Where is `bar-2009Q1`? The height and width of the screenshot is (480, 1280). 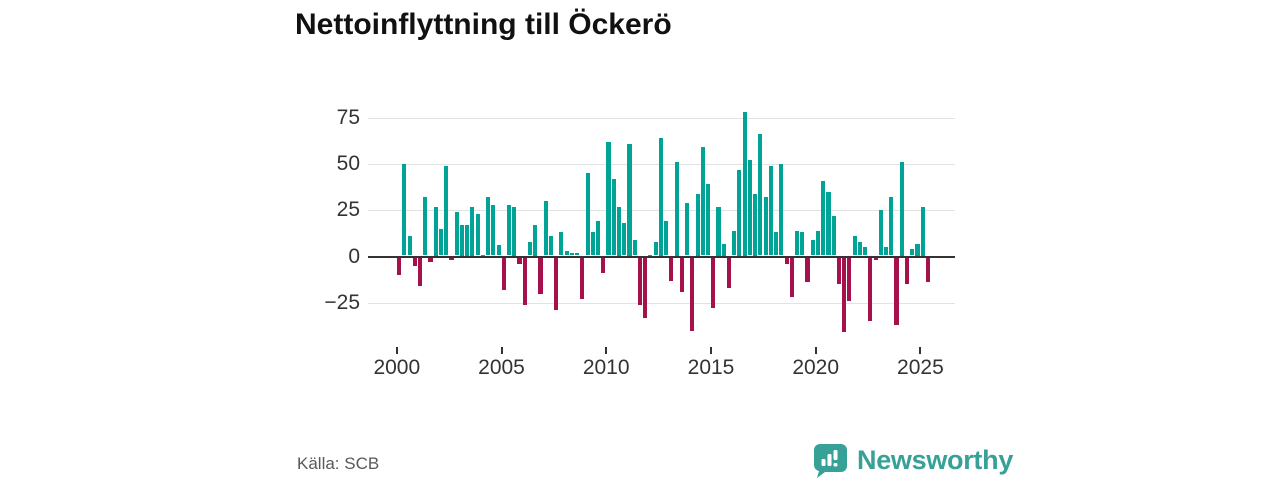
bar-2009Q1 is located at coordinates (587, 214).